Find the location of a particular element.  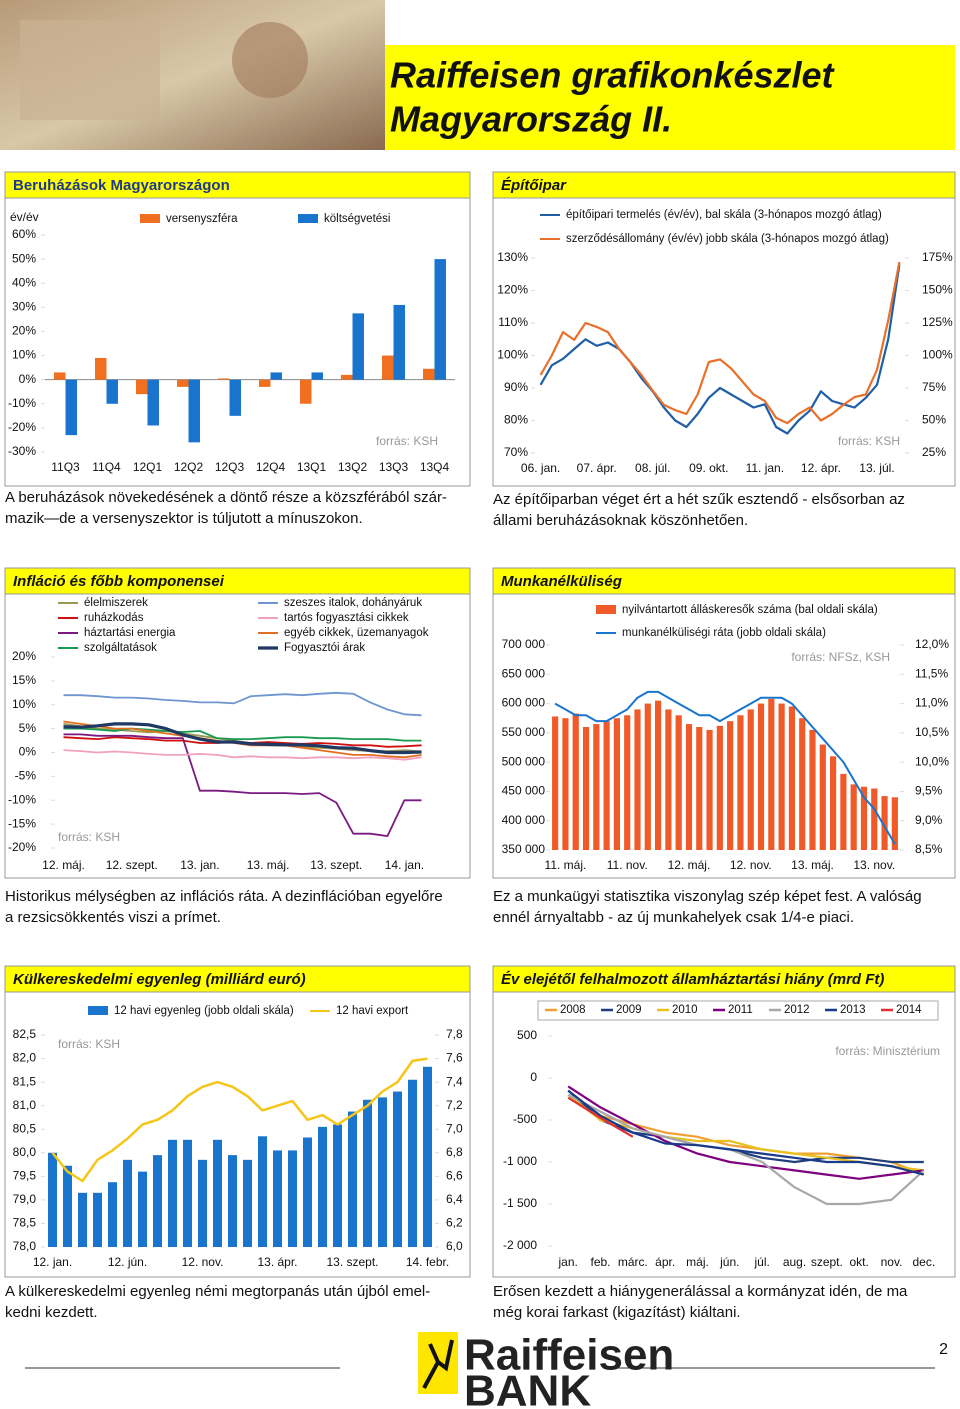

source-note: forrás: KSH is located at coordinates (89, 1044).